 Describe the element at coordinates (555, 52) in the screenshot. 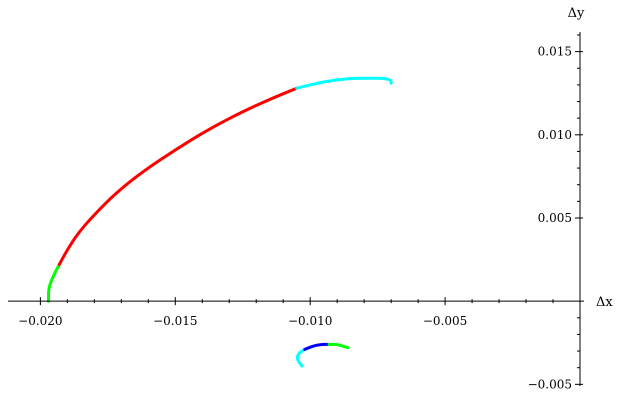

I see `y-tick-label: 0.015` at that location.